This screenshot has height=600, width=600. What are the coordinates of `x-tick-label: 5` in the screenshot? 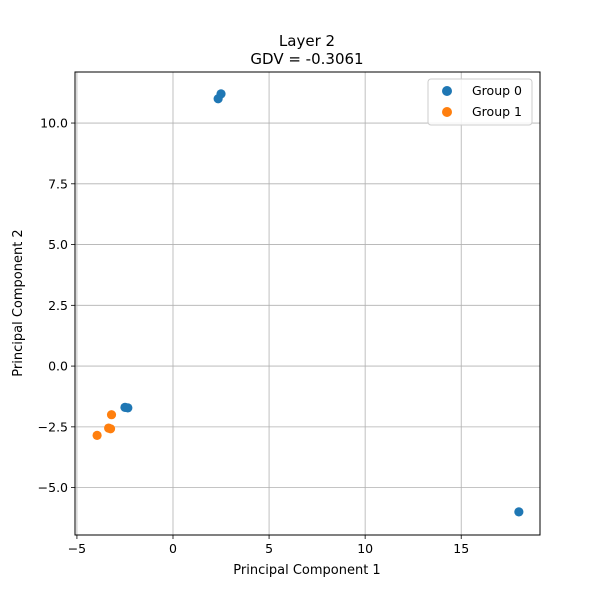 It's located at (269, 548).